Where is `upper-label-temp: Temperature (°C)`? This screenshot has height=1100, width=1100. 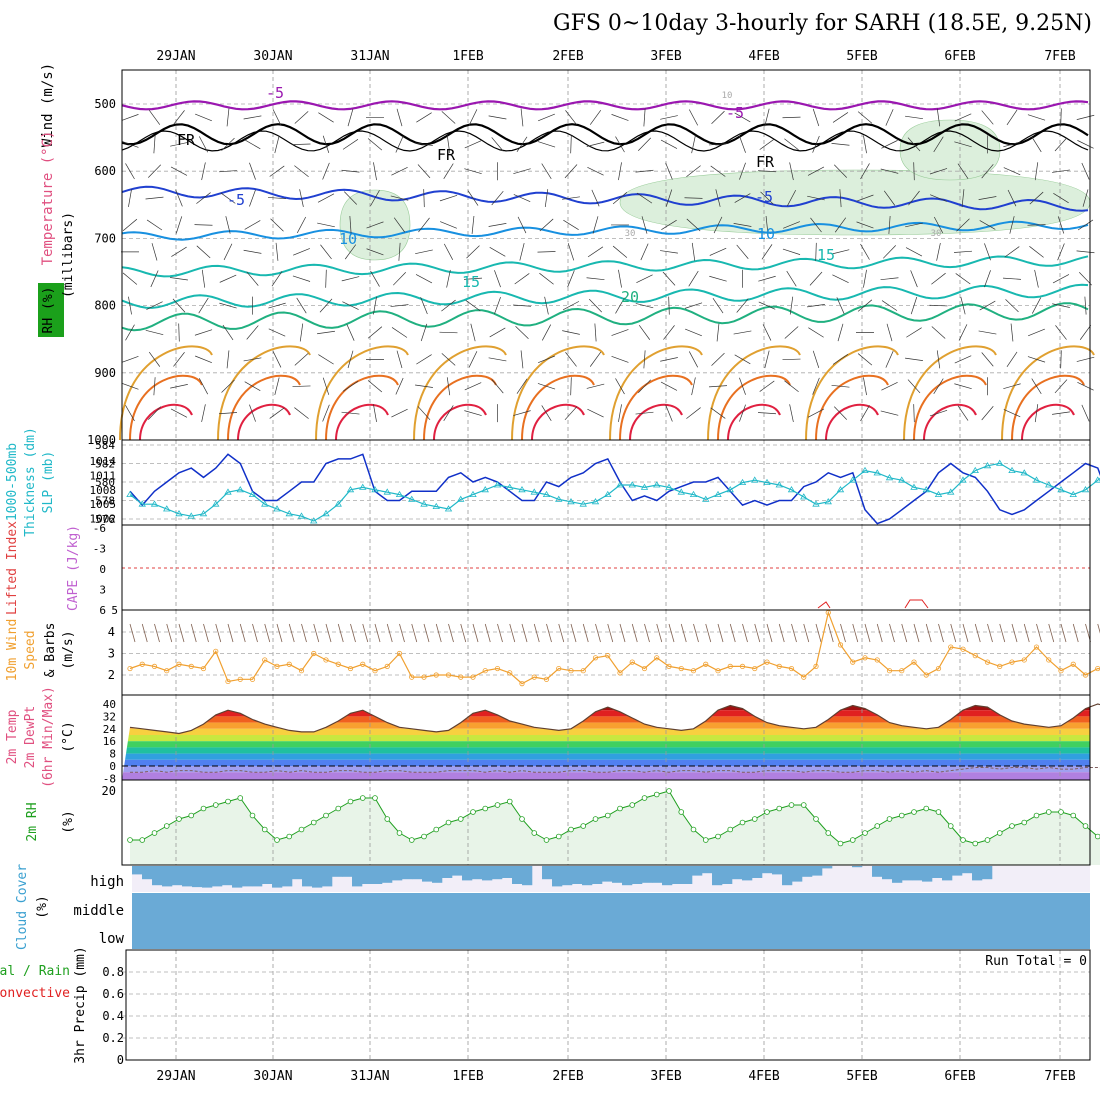 upper-label-temp: Temperature (°C) is located at coordinates (48, 198).